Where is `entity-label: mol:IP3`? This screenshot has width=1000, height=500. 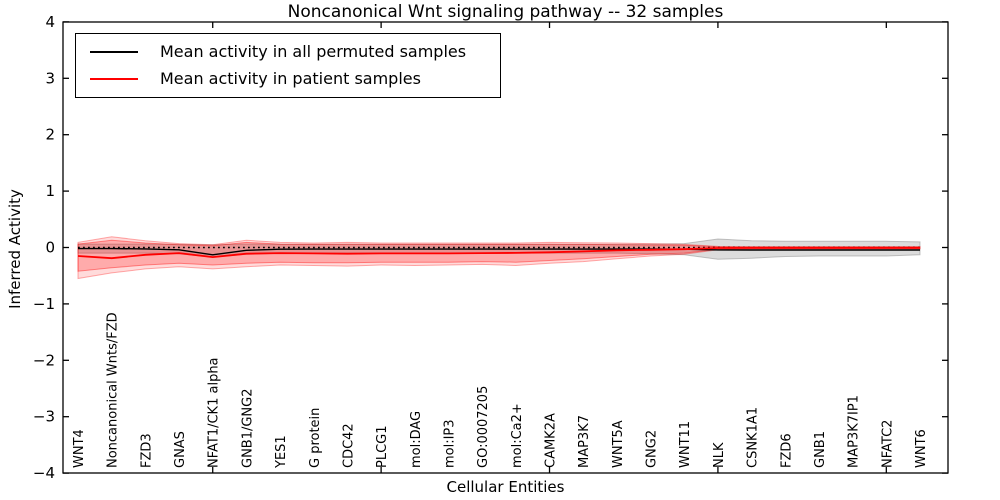 entity-label: mol:IP3 is located at coordinates (449, 443).